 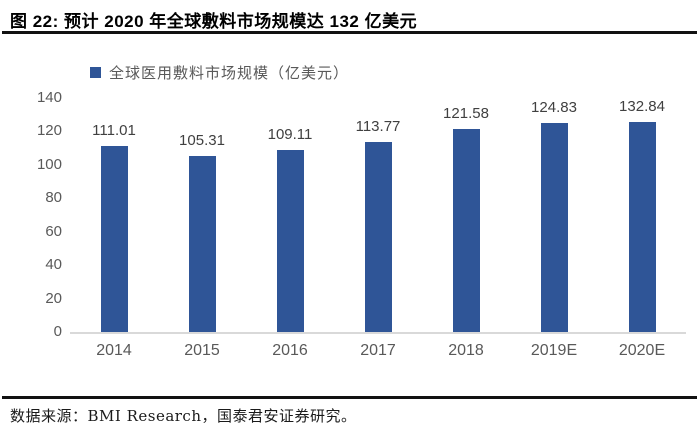 What do you see at coordinates (642, 350) in the screenshot?
I see `x-axis-label: 2020E` at bounding box center [642, 350].